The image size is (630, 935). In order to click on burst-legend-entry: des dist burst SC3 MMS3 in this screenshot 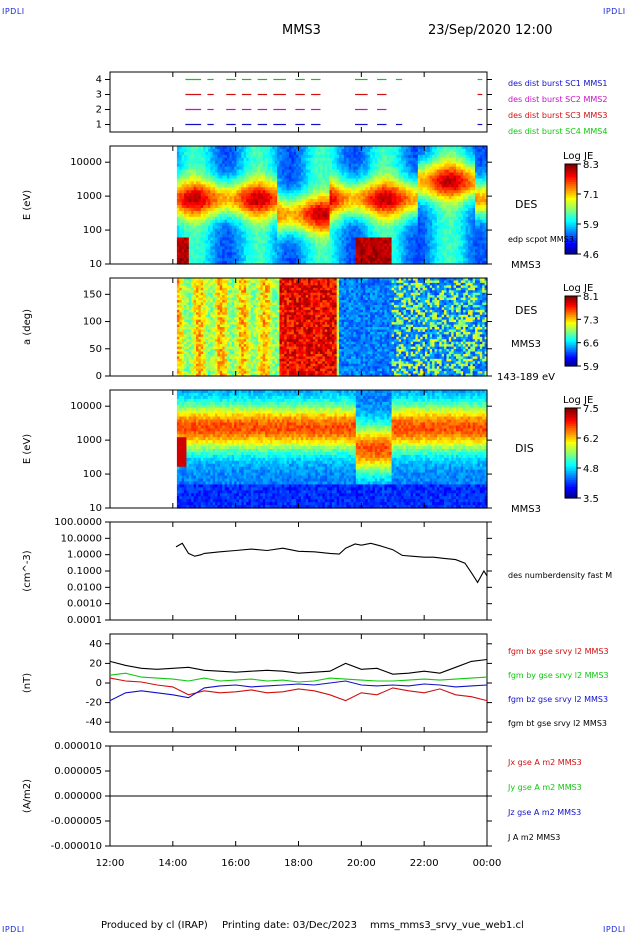, I will do `click(557, 115)`.